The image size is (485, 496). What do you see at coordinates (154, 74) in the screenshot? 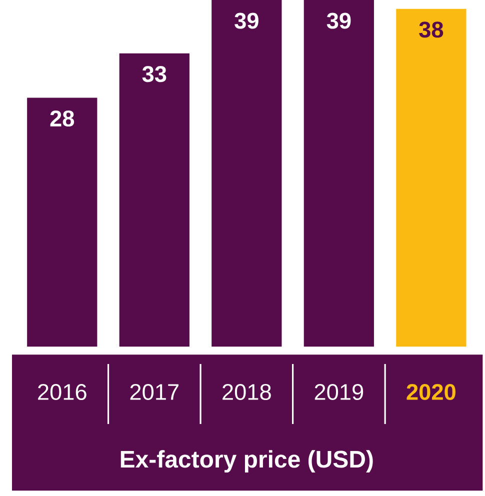
I see `data-label: 33` at bounding box center [154, 74].